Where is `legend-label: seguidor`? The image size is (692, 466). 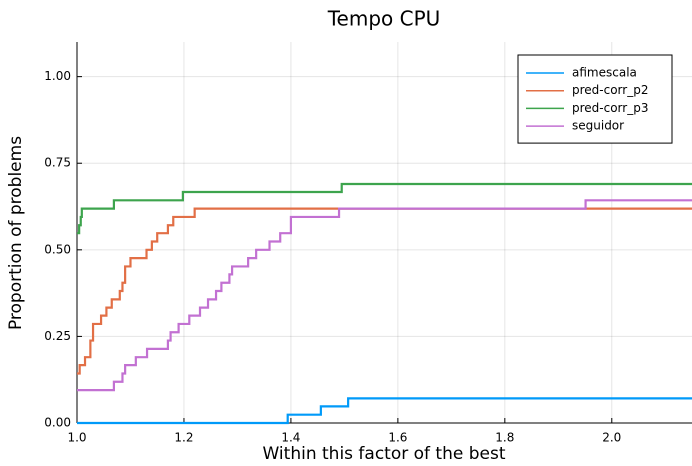
legend-label: seguidor is located at coordinates (598, 126).